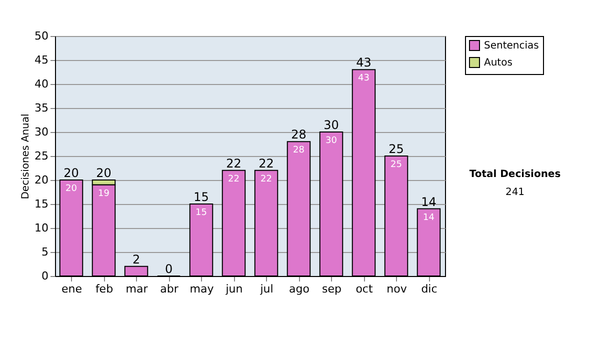 This screenshot has height=340, width=600. I want to click on total-label: 15, so click(201, 197).